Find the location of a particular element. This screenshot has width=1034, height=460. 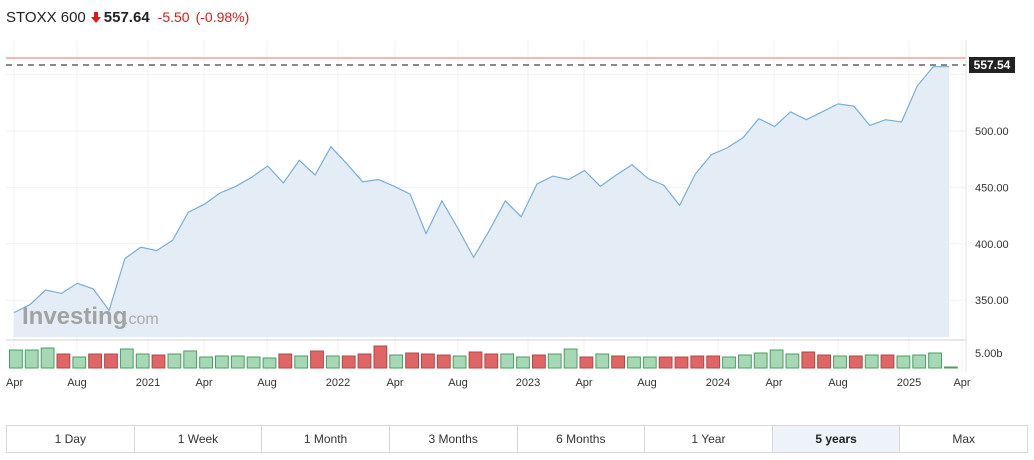

period-6-months: 6 Months is located at coordinates (581, 439).